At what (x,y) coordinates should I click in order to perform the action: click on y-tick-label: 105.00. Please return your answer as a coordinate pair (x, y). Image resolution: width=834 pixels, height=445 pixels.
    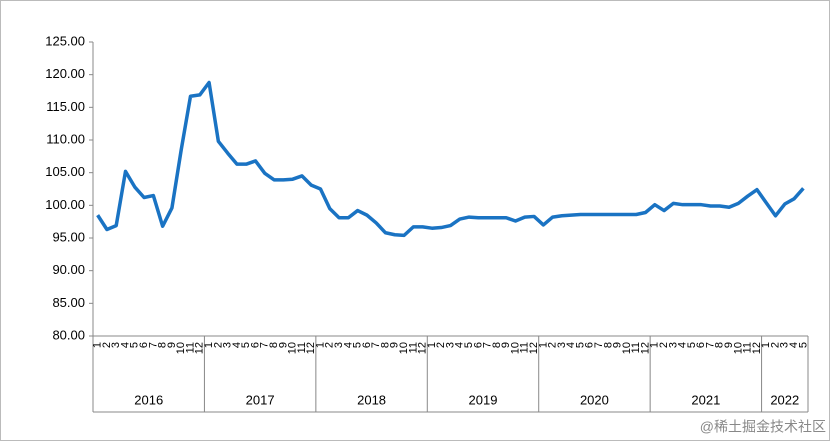
    Looking at the image, I should click on (65, 171).